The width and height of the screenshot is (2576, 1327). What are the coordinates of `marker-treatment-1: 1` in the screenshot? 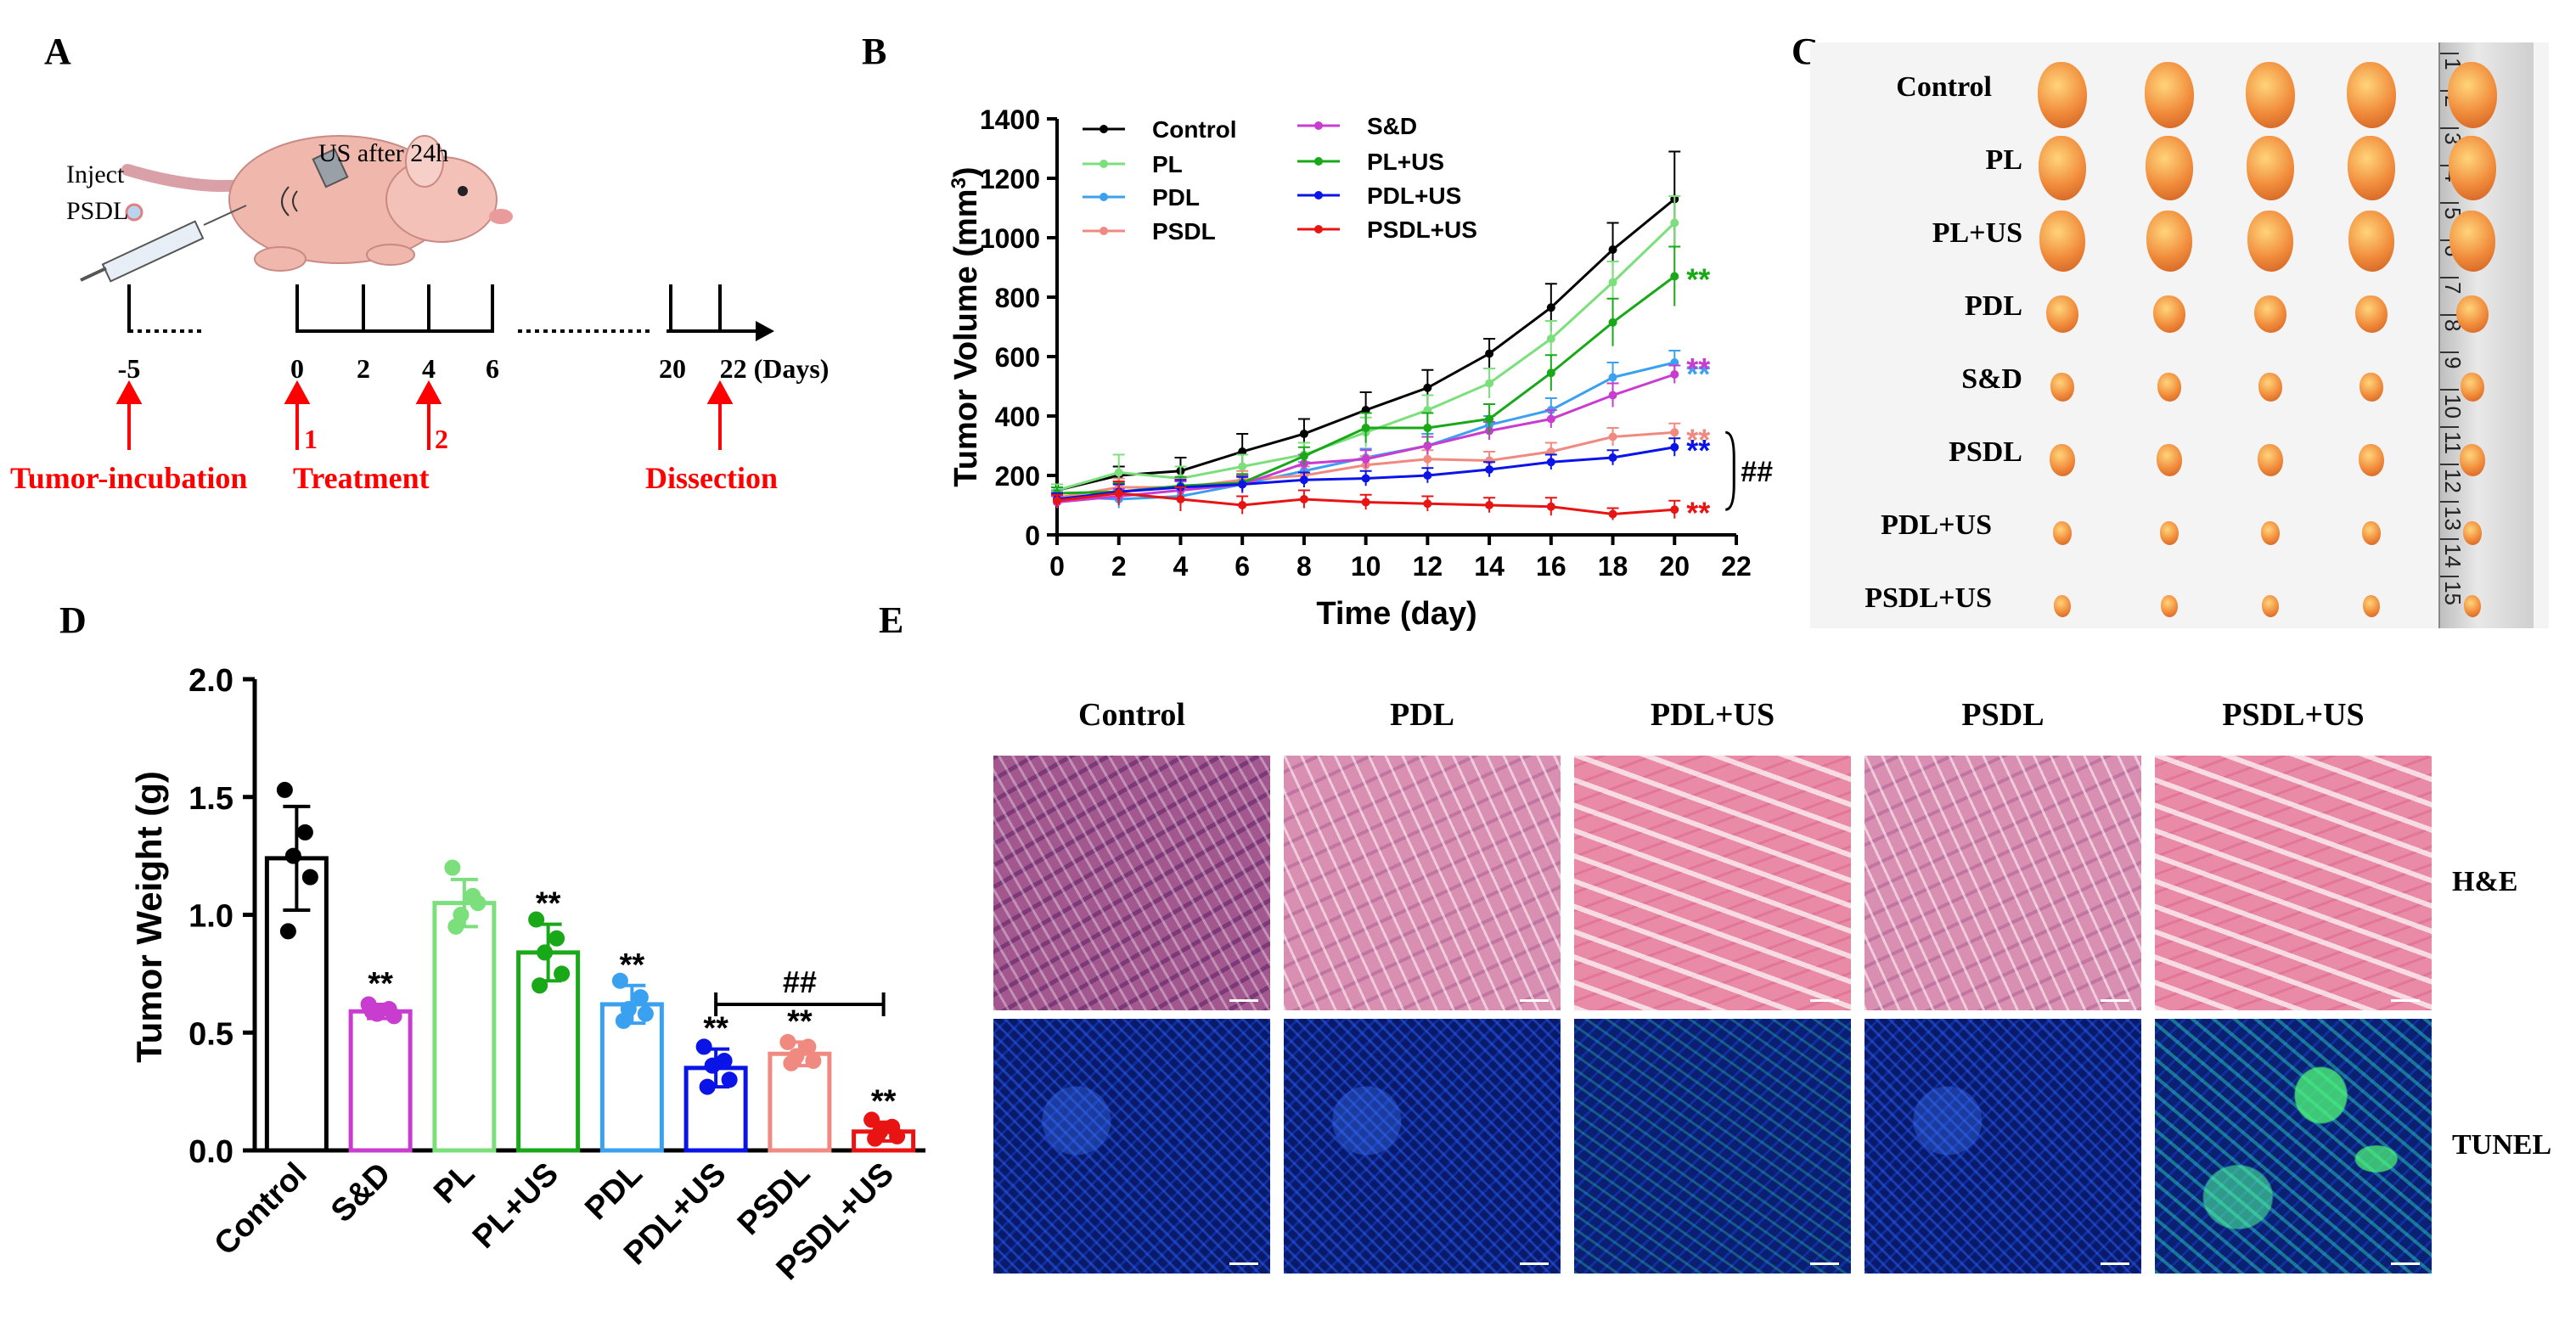 It's located at (311, 439).